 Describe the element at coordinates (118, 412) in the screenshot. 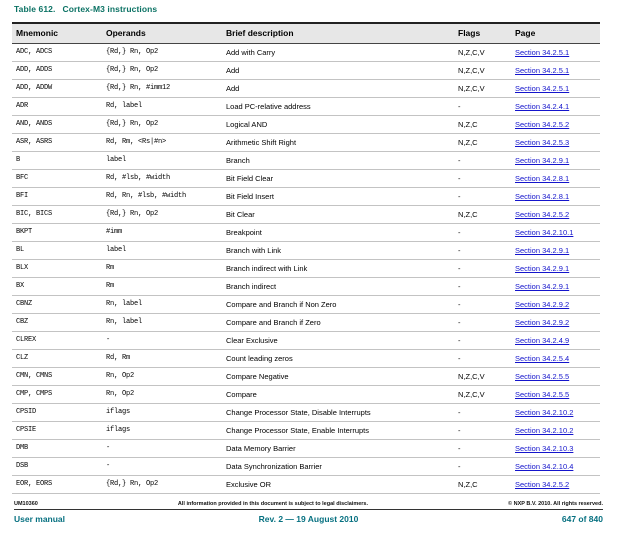

I see `operands-cell: iflags` at that location.